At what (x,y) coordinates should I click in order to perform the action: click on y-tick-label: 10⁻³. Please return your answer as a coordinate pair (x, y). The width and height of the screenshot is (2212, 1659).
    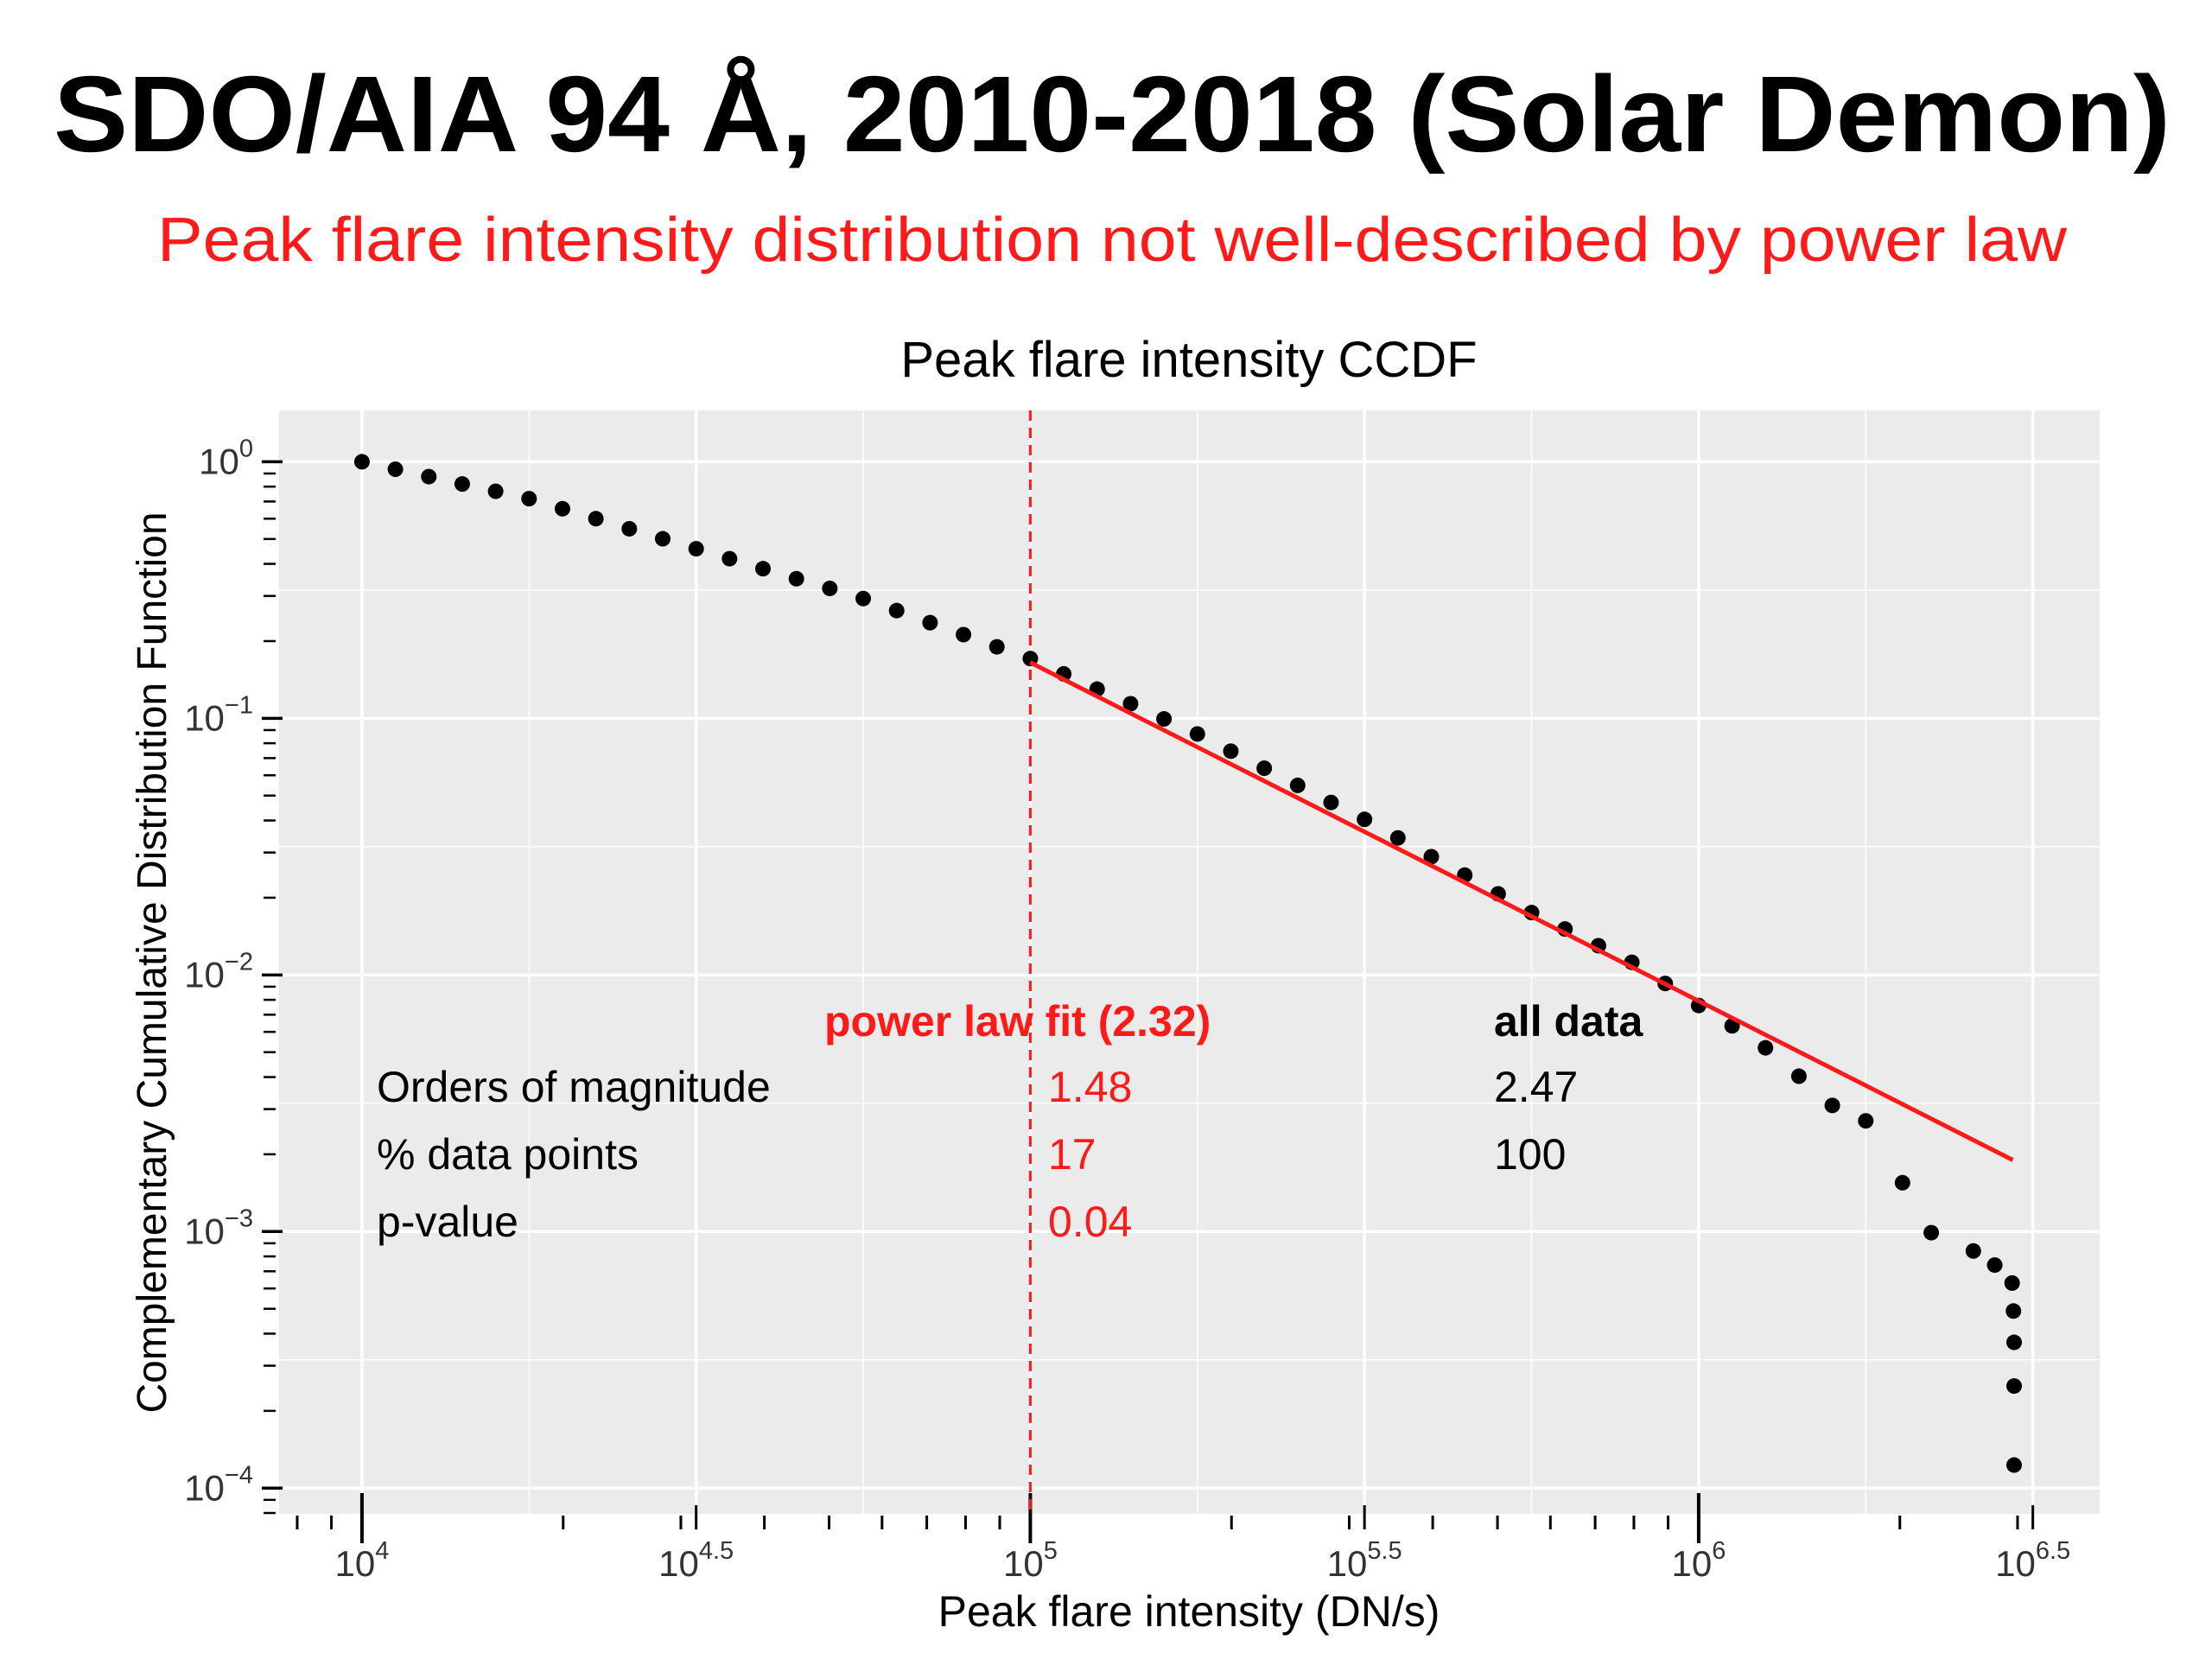
    Looking at the image, I should click on (218, 1228).